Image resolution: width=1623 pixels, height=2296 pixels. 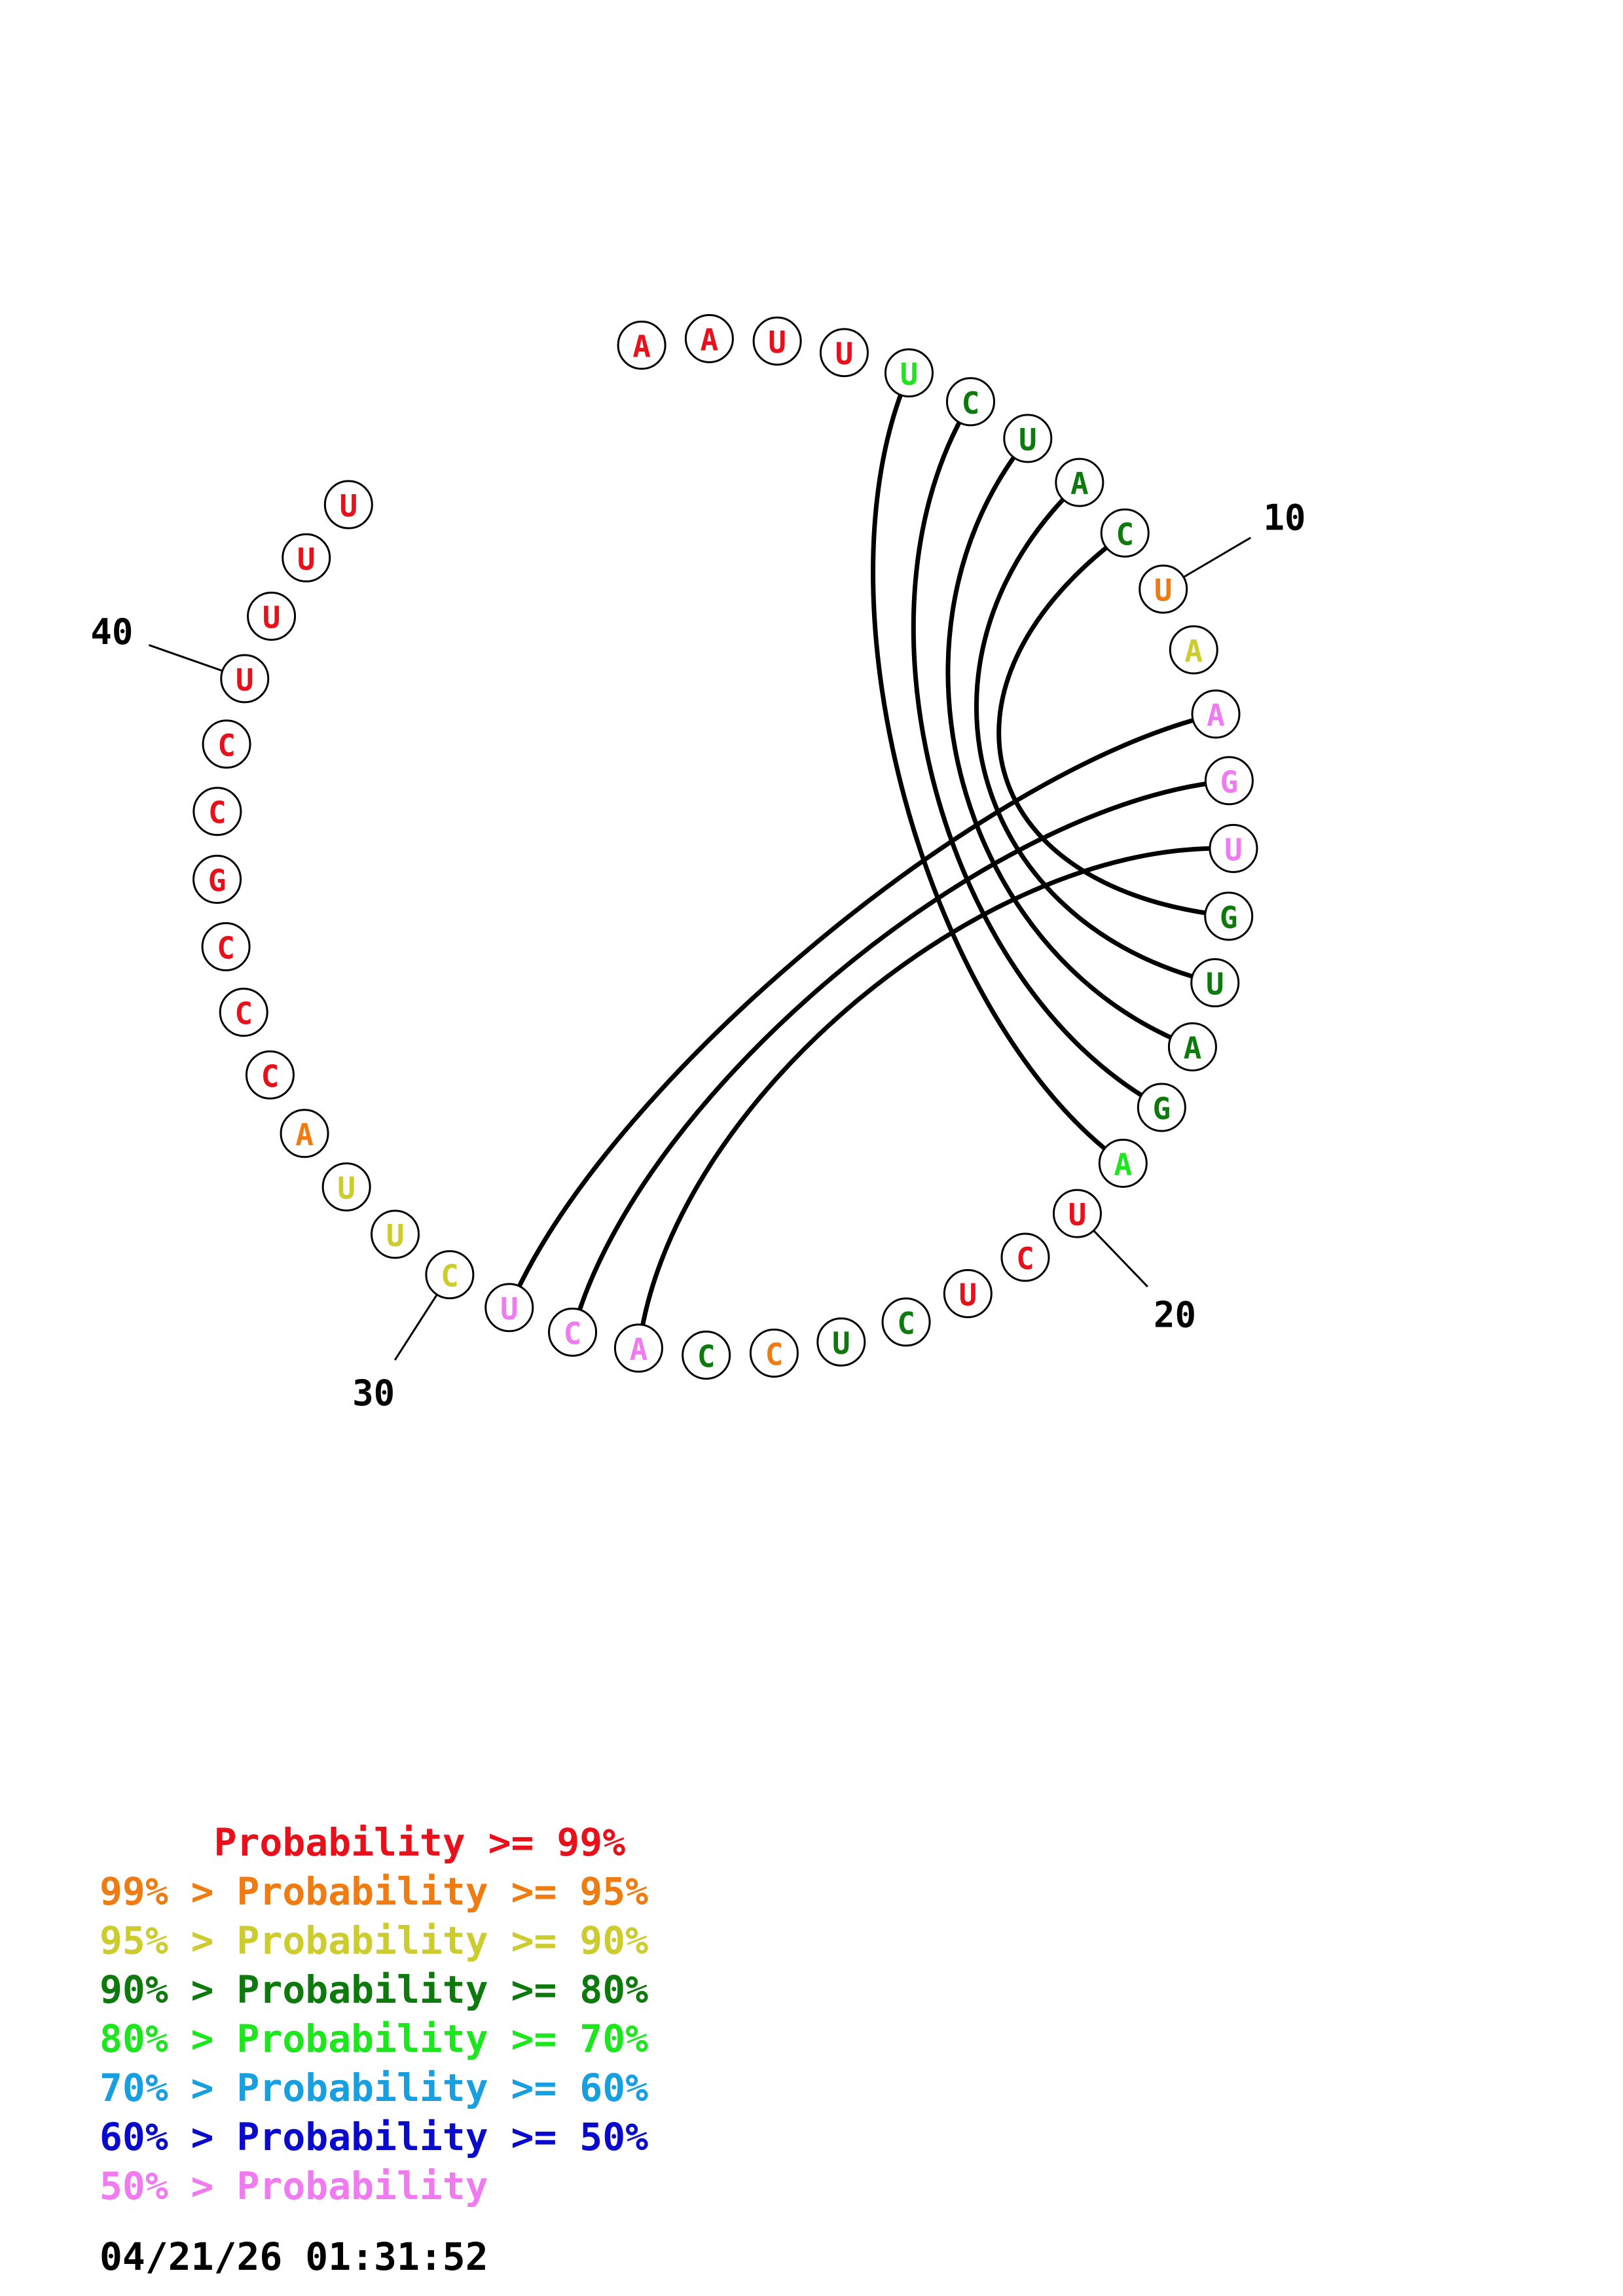 What do you see at coordinates (362, 1842) in the screenshot?
I see `legend-entry: Probability >= 99%` at bounding box center [362, 1842].